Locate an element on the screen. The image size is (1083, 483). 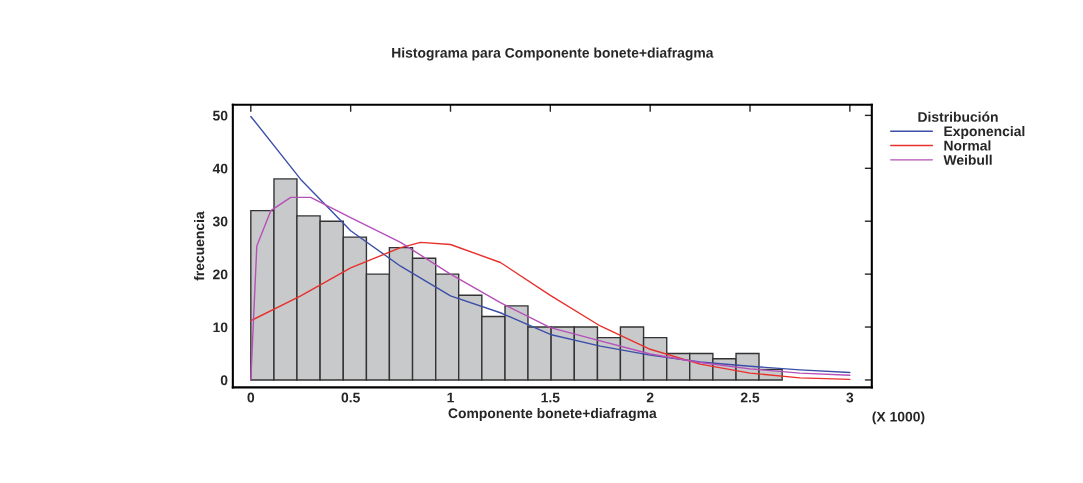
y-tick-label: 20 is located at coordinates (220, 274).